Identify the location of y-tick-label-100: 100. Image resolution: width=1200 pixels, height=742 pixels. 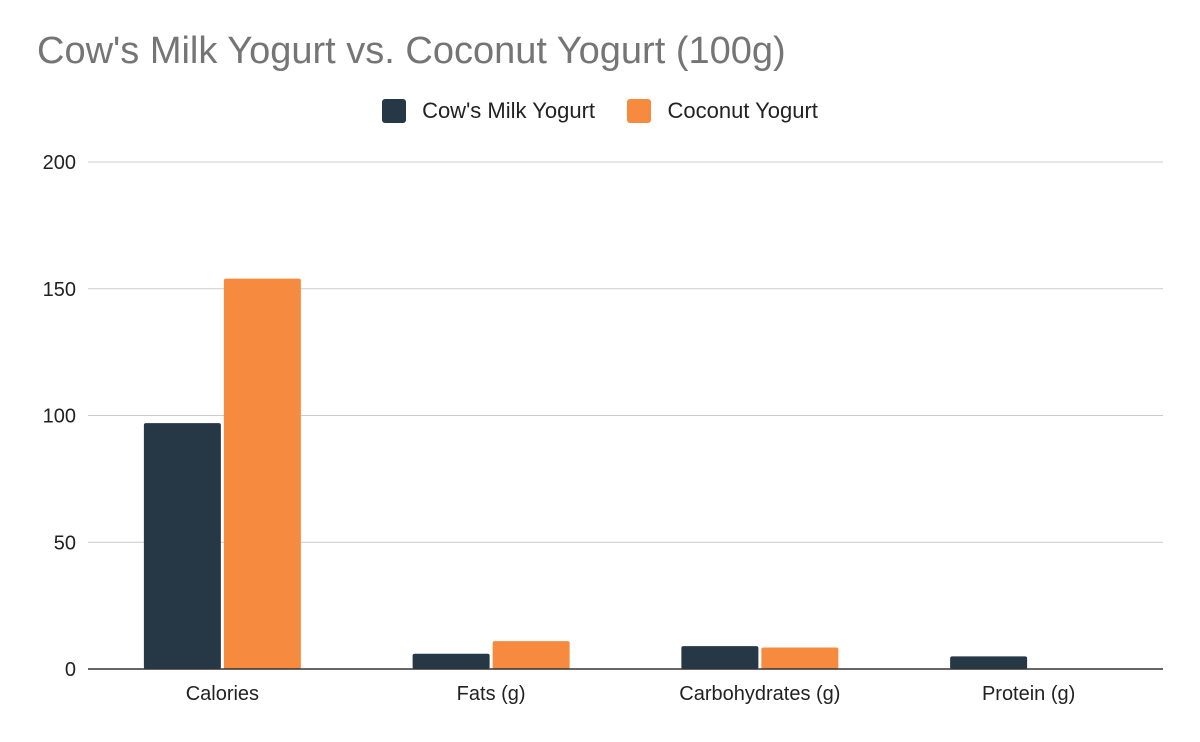
(59, 417).